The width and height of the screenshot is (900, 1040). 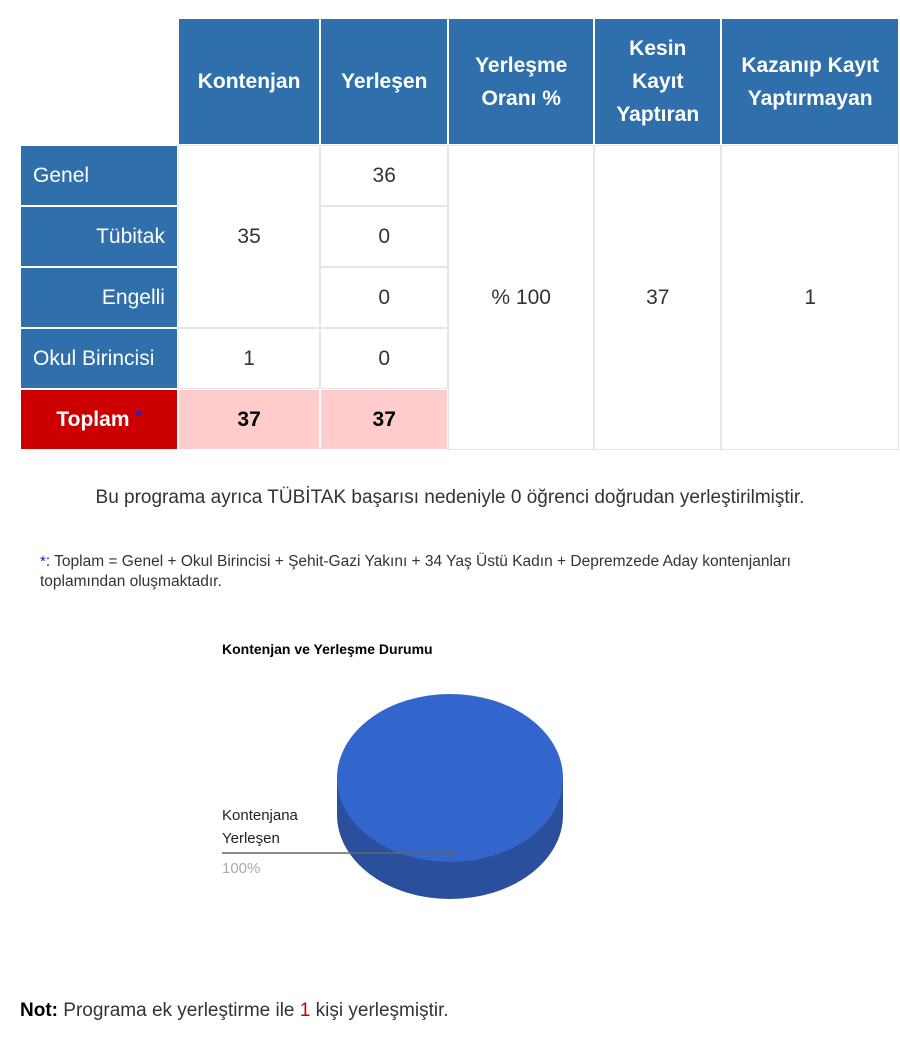 What do you see at coordinates (251, 838) in the screenshot?
I see `pie-label-line2: Yerleşen` at bounding box center [251, 838].